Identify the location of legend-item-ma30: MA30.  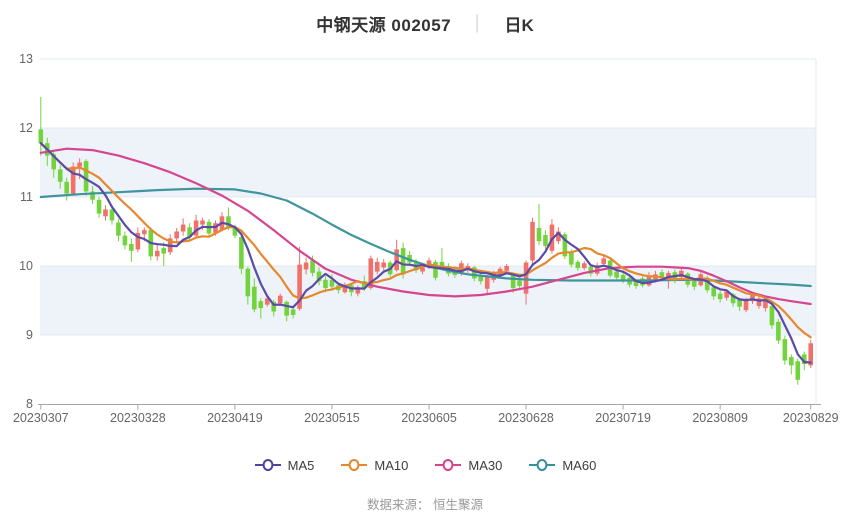
(468, 465).